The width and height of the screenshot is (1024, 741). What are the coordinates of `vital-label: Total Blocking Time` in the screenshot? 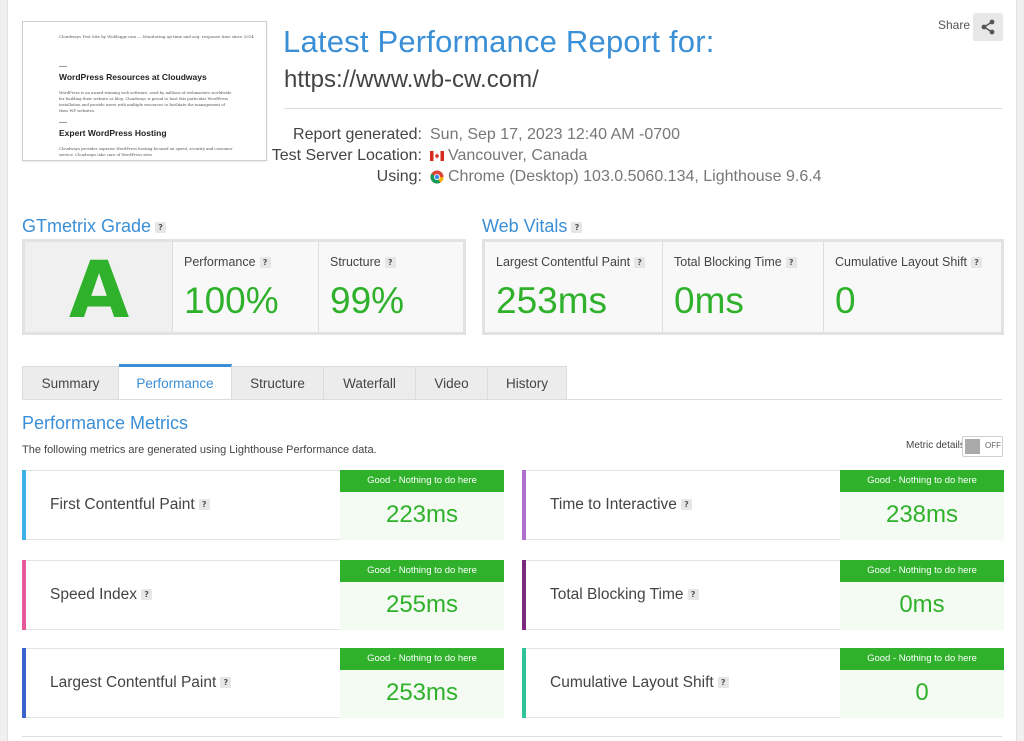 It's located at (728, 262).